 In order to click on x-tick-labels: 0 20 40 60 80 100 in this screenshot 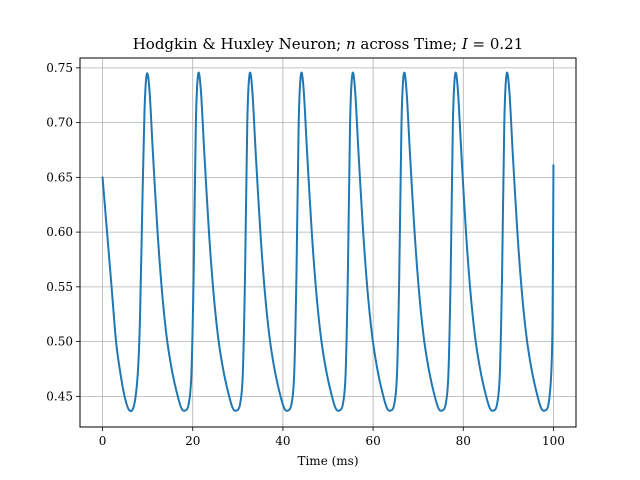, I will do `click(332, 441)`.